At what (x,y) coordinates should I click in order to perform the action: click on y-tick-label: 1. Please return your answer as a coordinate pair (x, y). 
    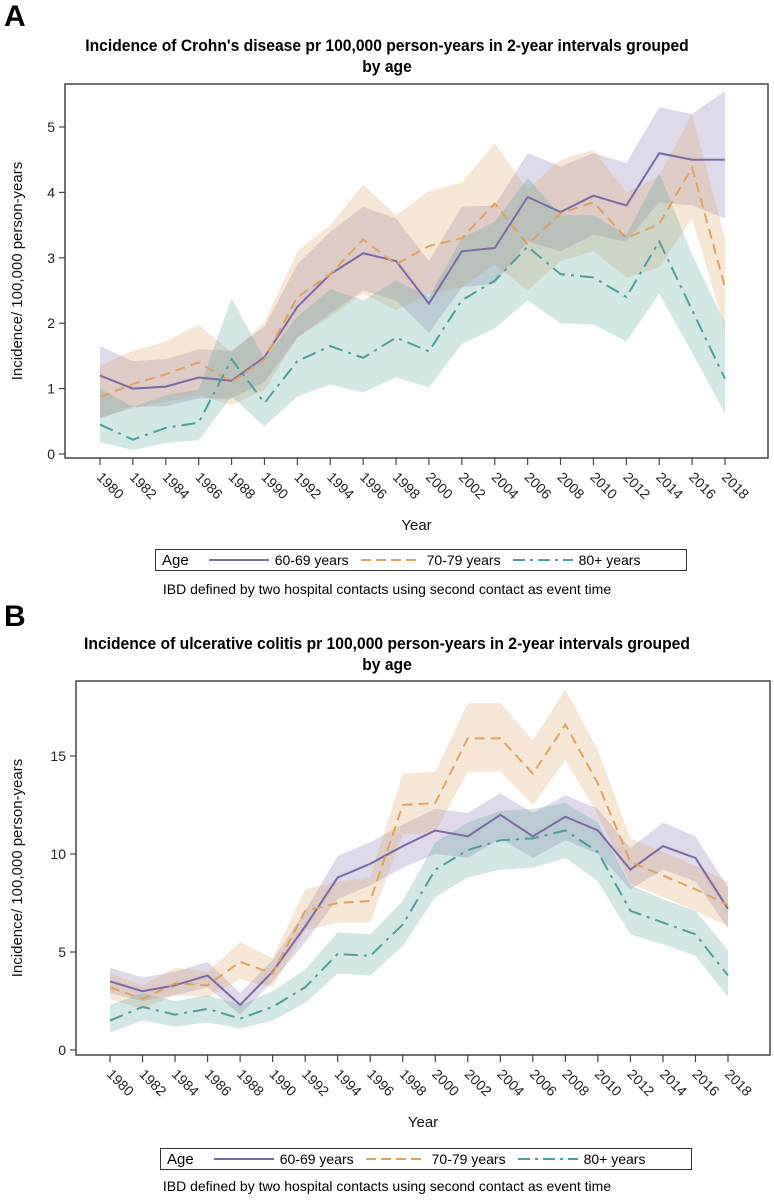
    Looking at the image, I should click on (51, 389).